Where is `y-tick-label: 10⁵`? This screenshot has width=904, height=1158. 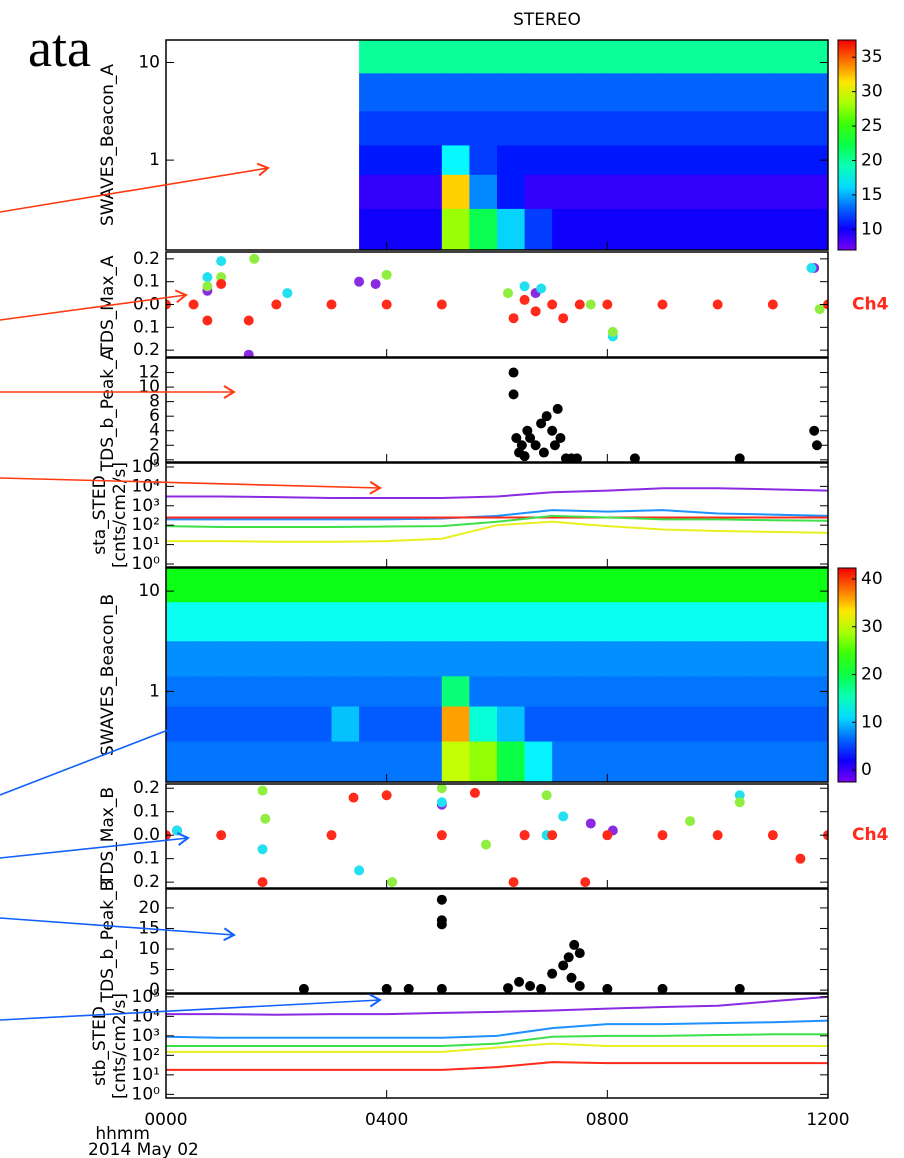
y-tick-label: 10⁵ is located at coordinates (146, 997).